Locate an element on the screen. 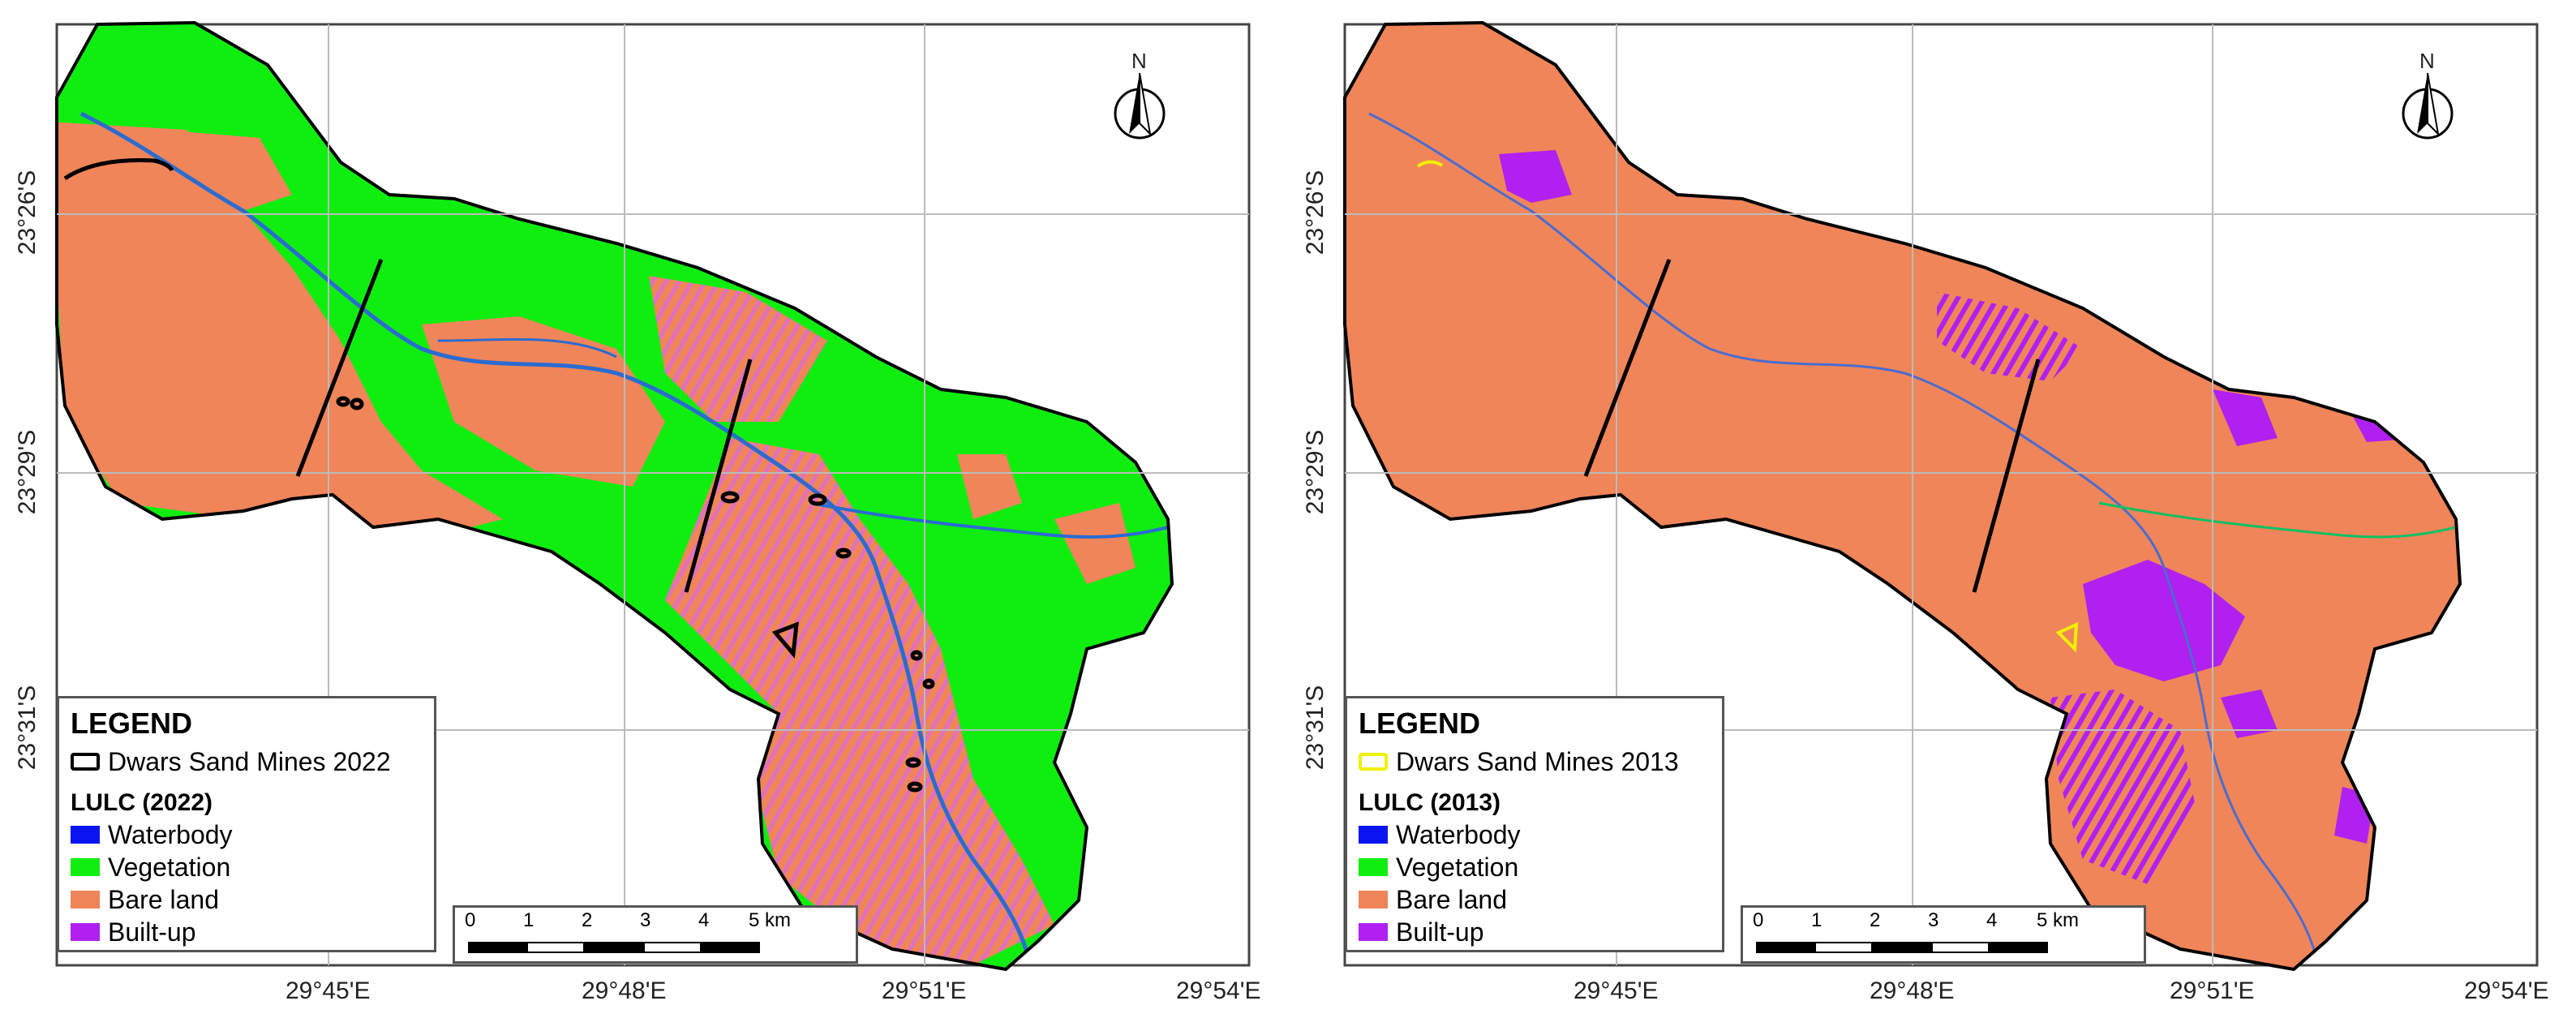 Image resolution: width=2576 pixels, height=1031 pixels. legend-item-mines: Dwars Sand Mines 2022 is located at coordinates (247, 761).